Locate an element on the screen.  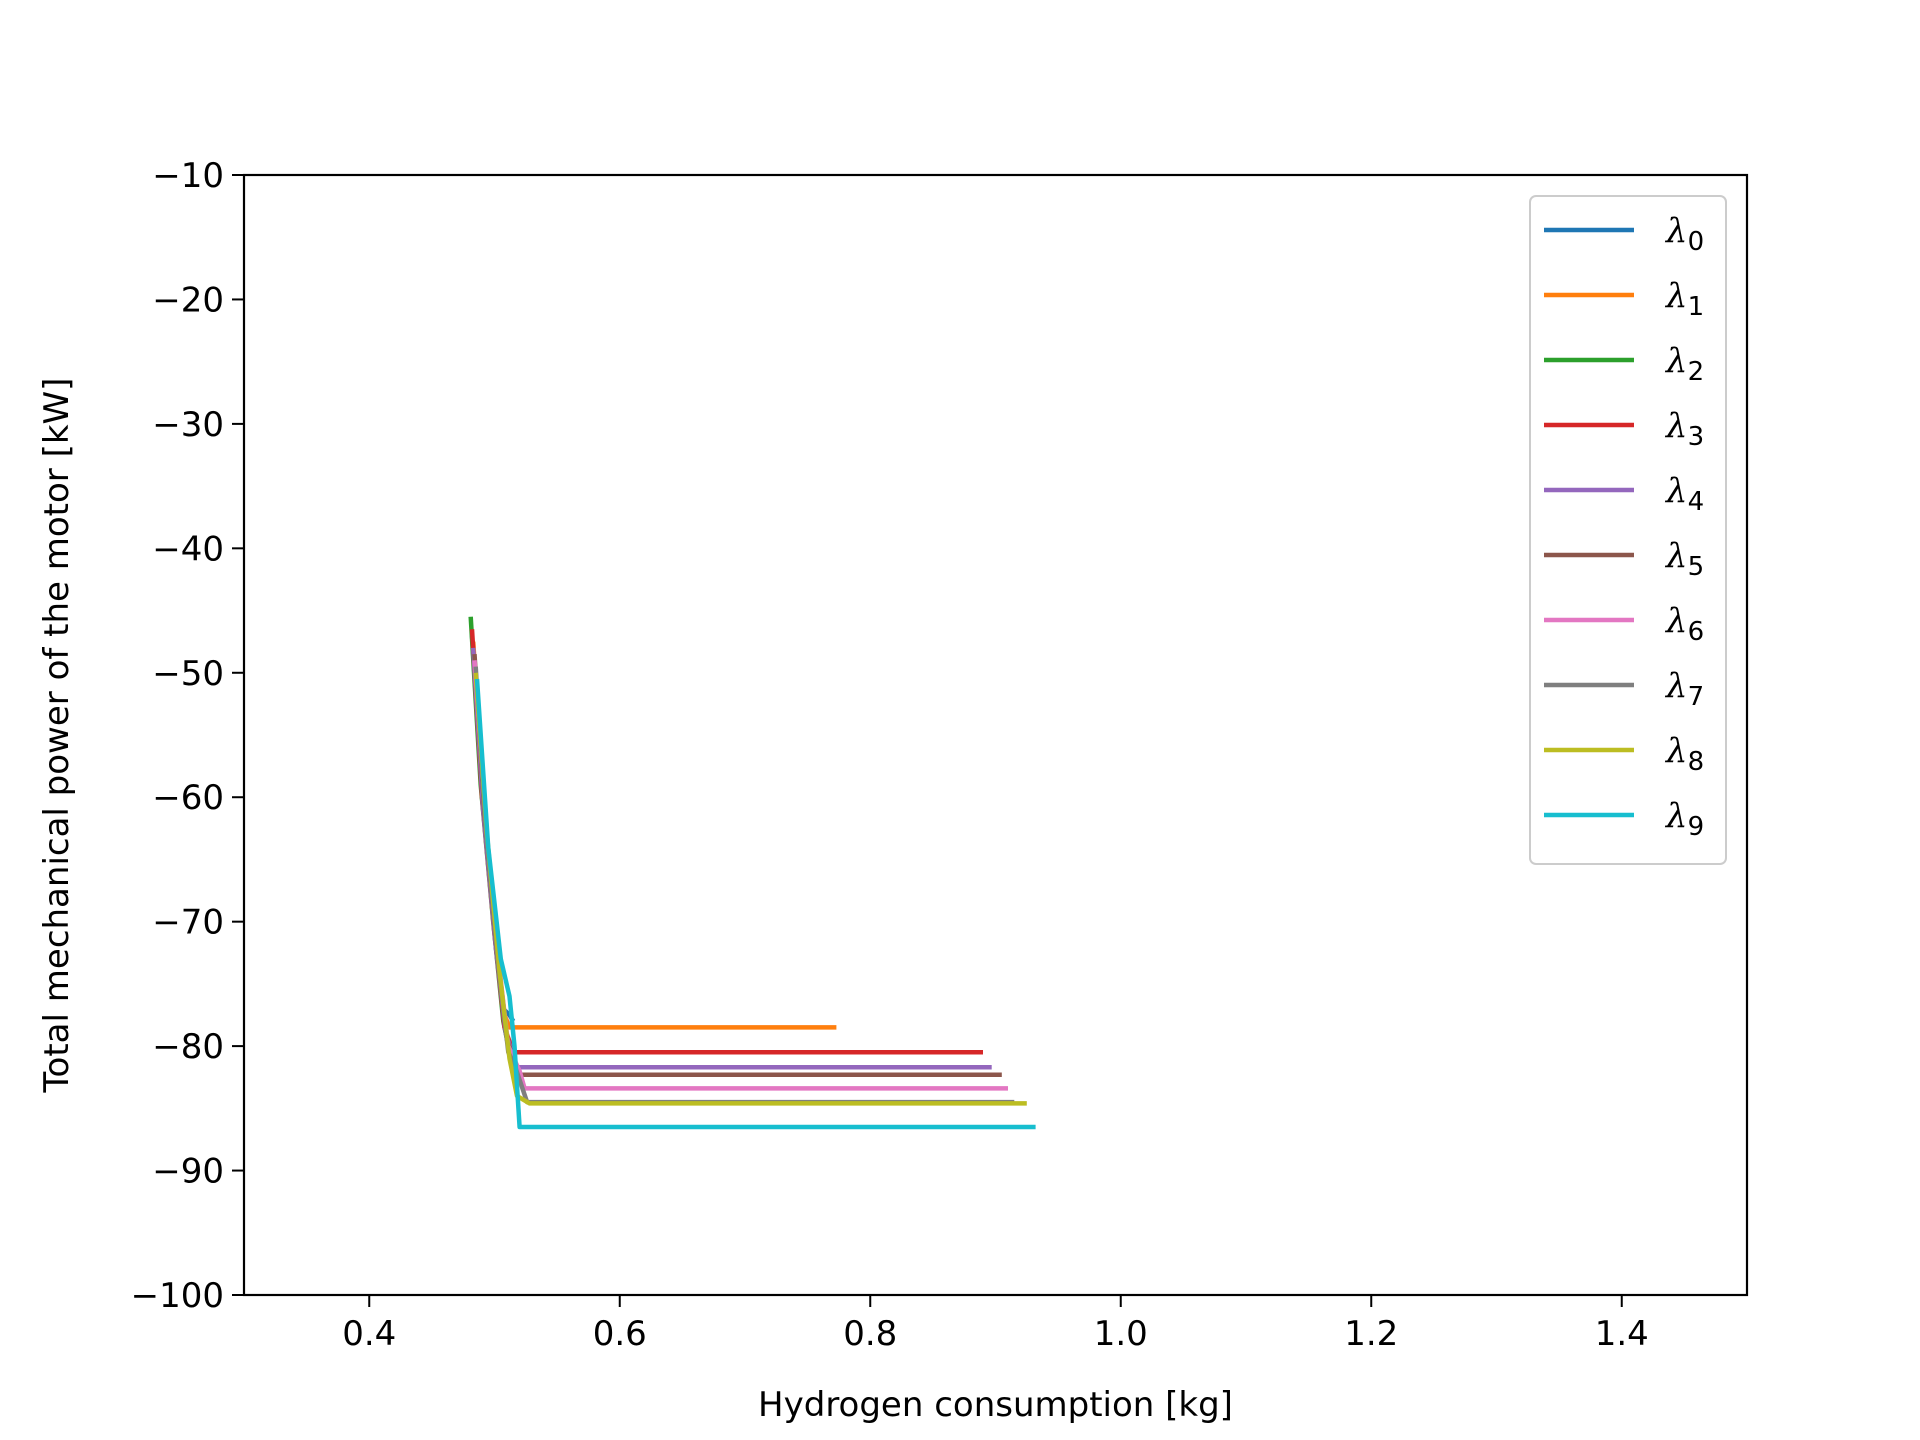
x-tick-label: 0.4 is located at coordinates (369, 1334).